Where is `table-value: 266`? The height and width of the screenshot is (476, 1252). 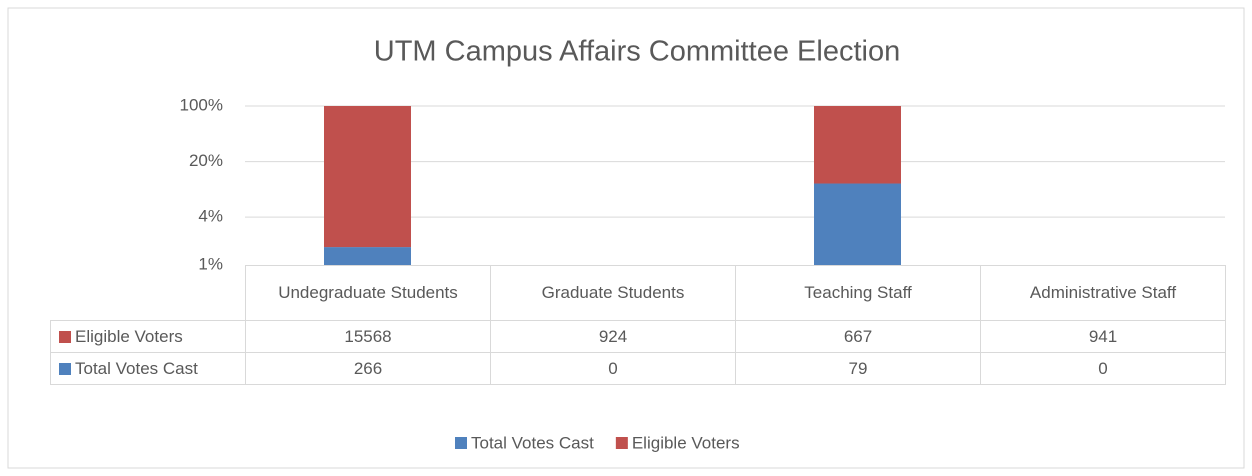 table-value: 266 is located at coordinates (368, 368).